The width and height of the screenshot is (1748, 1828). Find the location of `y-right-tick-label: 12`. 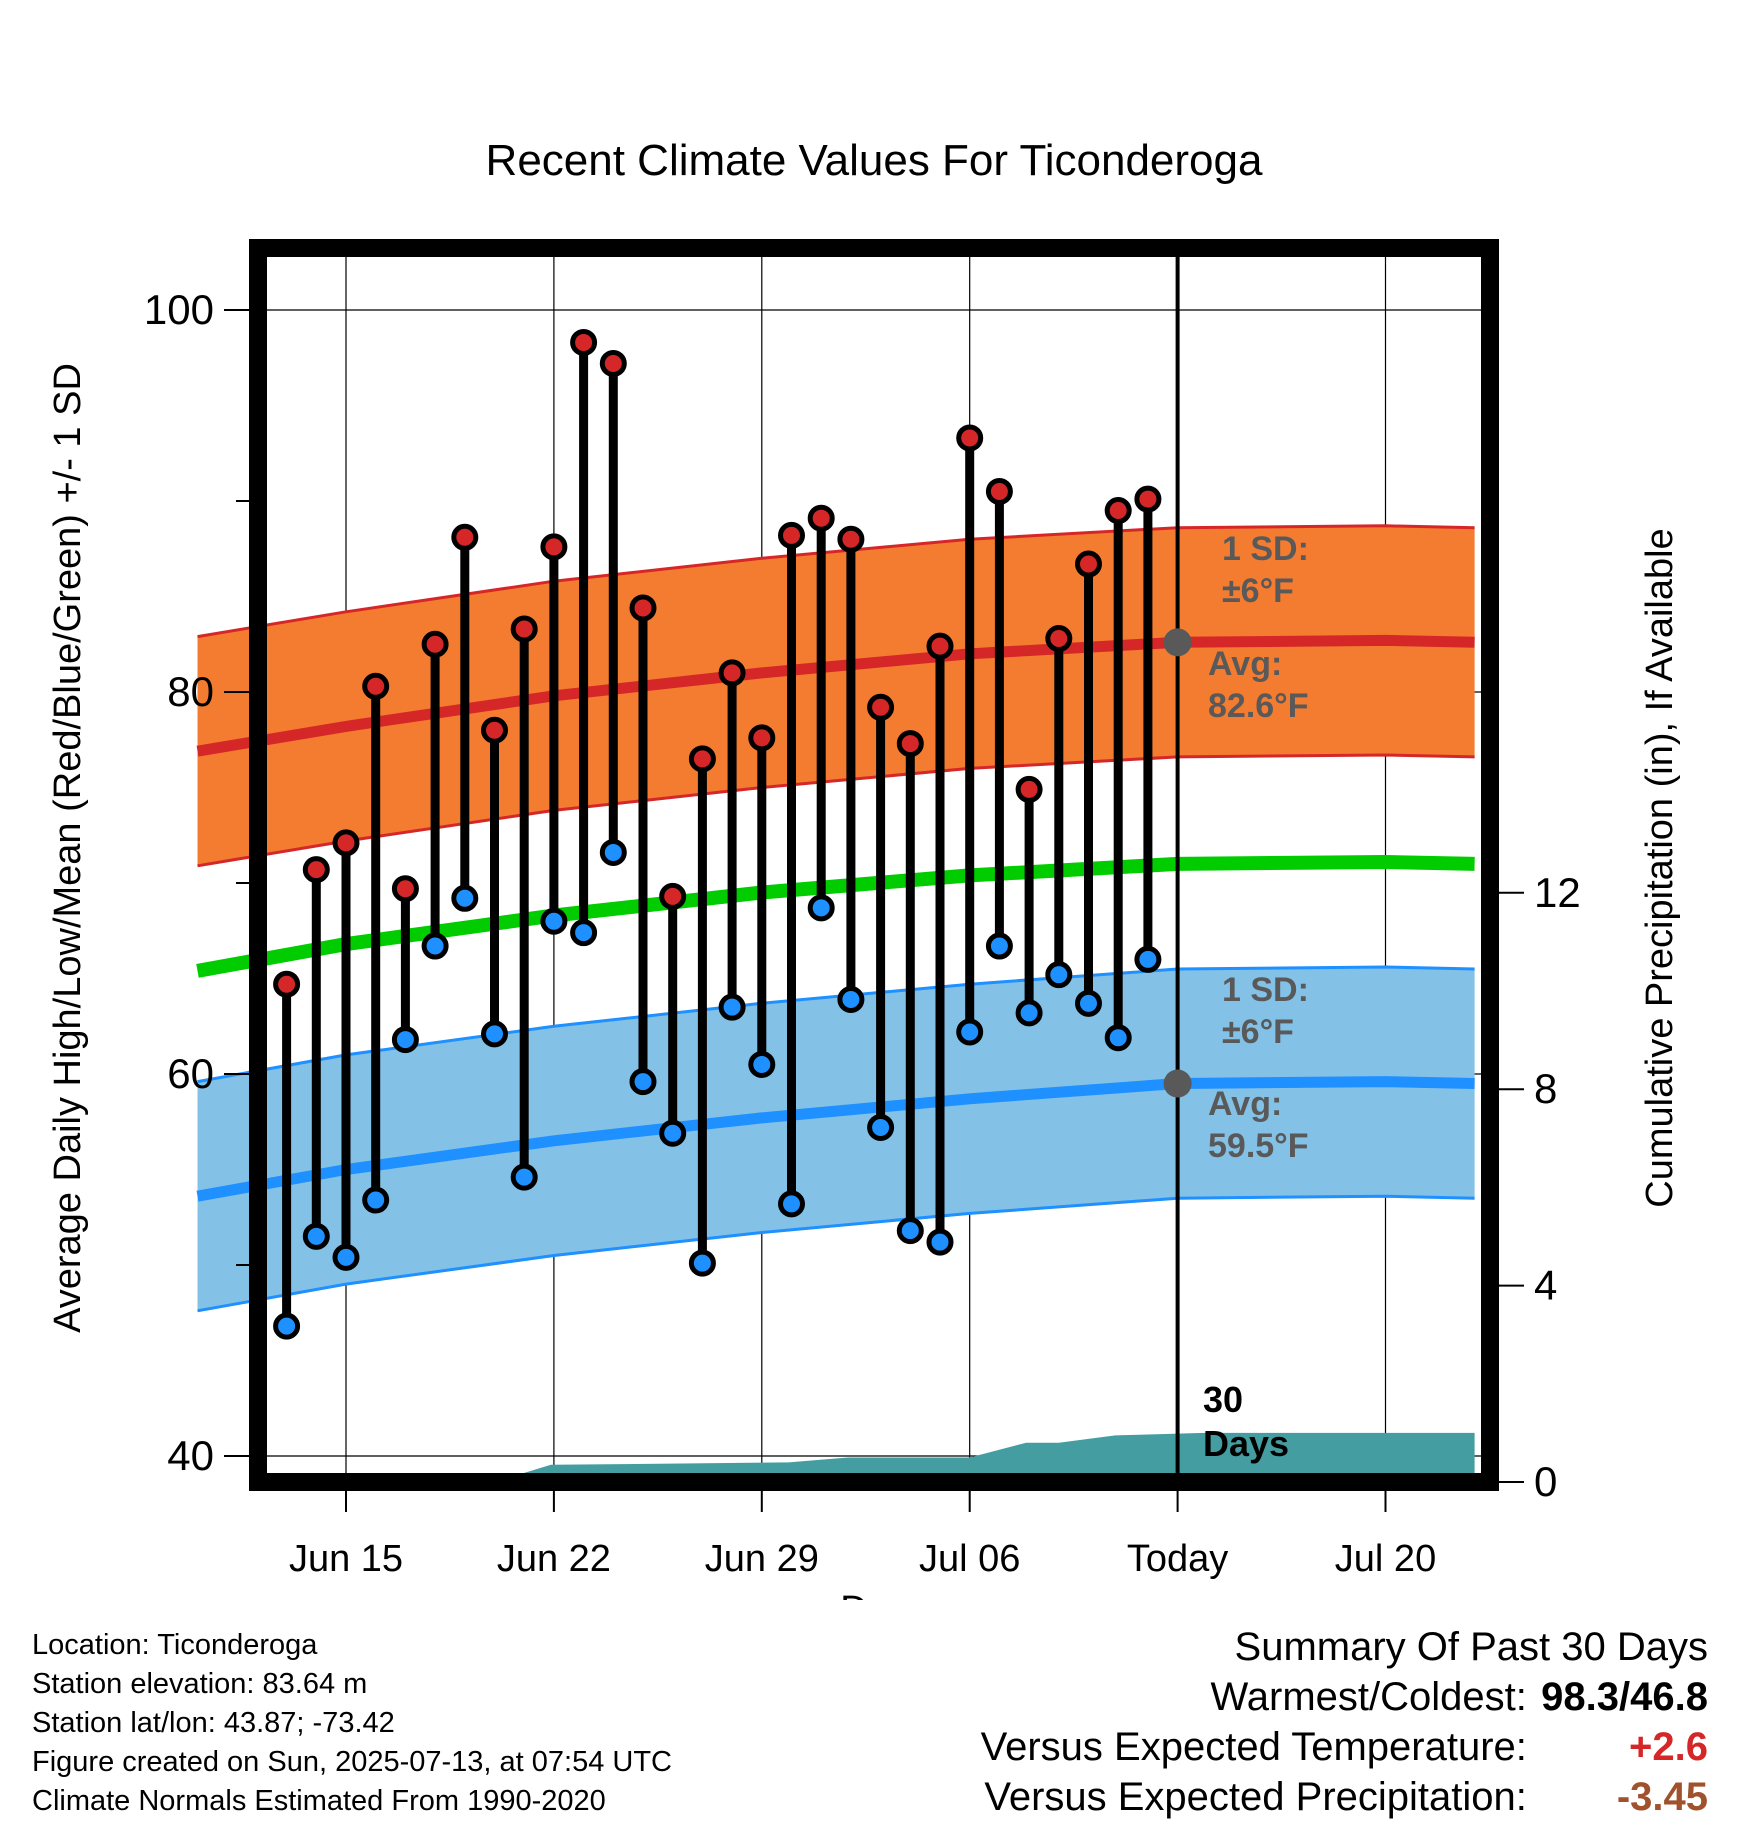

y-right-tick-label: 12 is located at coordinates (1557, 892).